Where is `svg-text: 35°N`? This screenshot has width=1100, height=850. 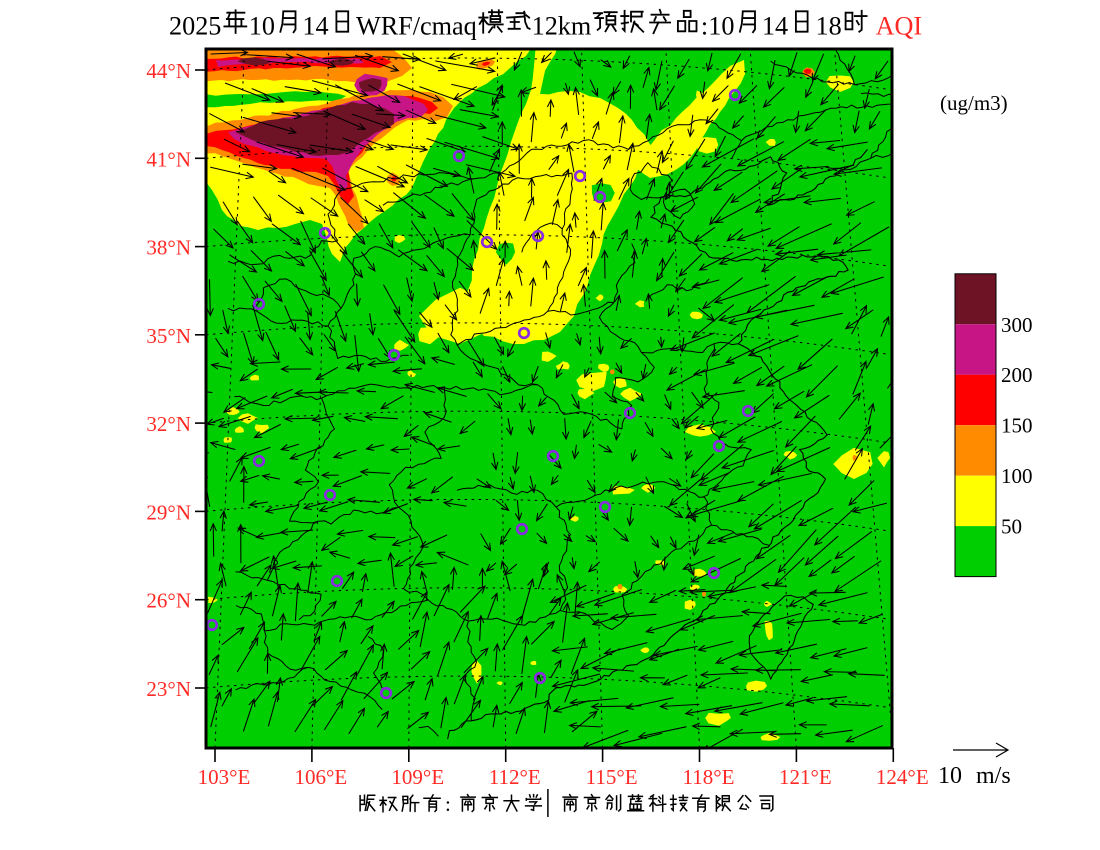 svg-text: 35°N is located at coordinates (168, 336).